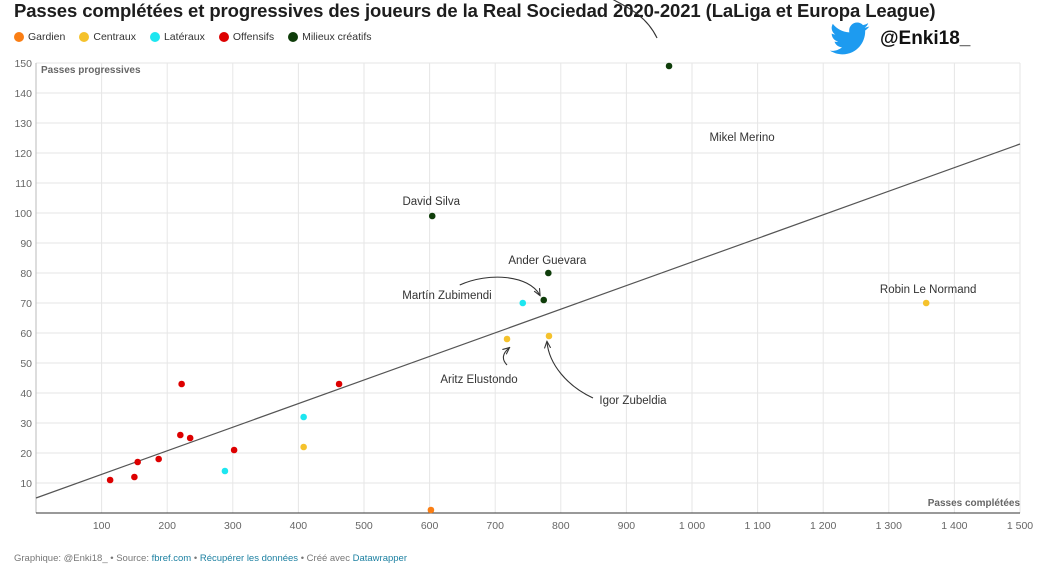 This screenshot has height=575, width=1043. I want to click on datawrapper-link: Datawrapper, so click(379, 558).